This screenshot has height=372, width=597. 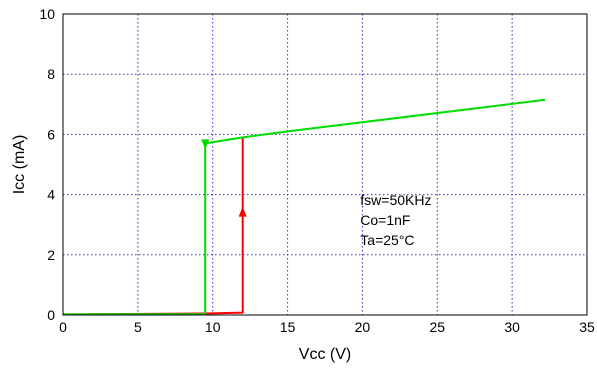 I want to click on y-tick-label: 10, so click(x=47, y=14).